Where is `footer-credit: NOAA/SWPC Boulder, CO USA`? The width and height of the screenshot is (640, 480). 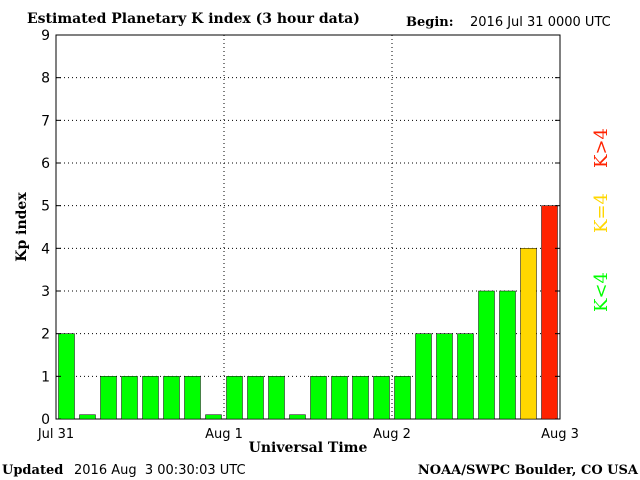 footer-credit: NOAA/SWPC Boulder, CO USA is located at coordinates (528, 470).